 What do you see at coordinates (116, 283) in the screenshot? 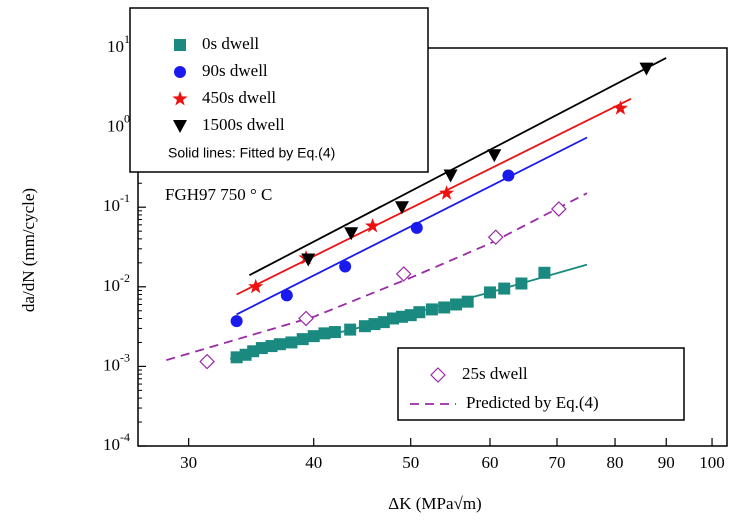
I see `y-tick-label: 10⁻²` at bounding box center [116, 283].